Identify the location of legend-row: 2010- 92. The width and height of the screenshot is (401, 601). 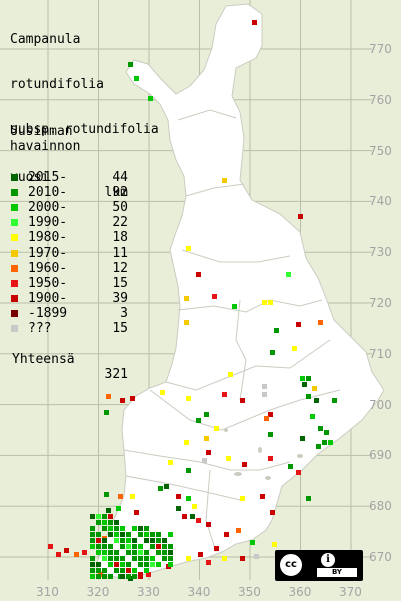
(69, 192).